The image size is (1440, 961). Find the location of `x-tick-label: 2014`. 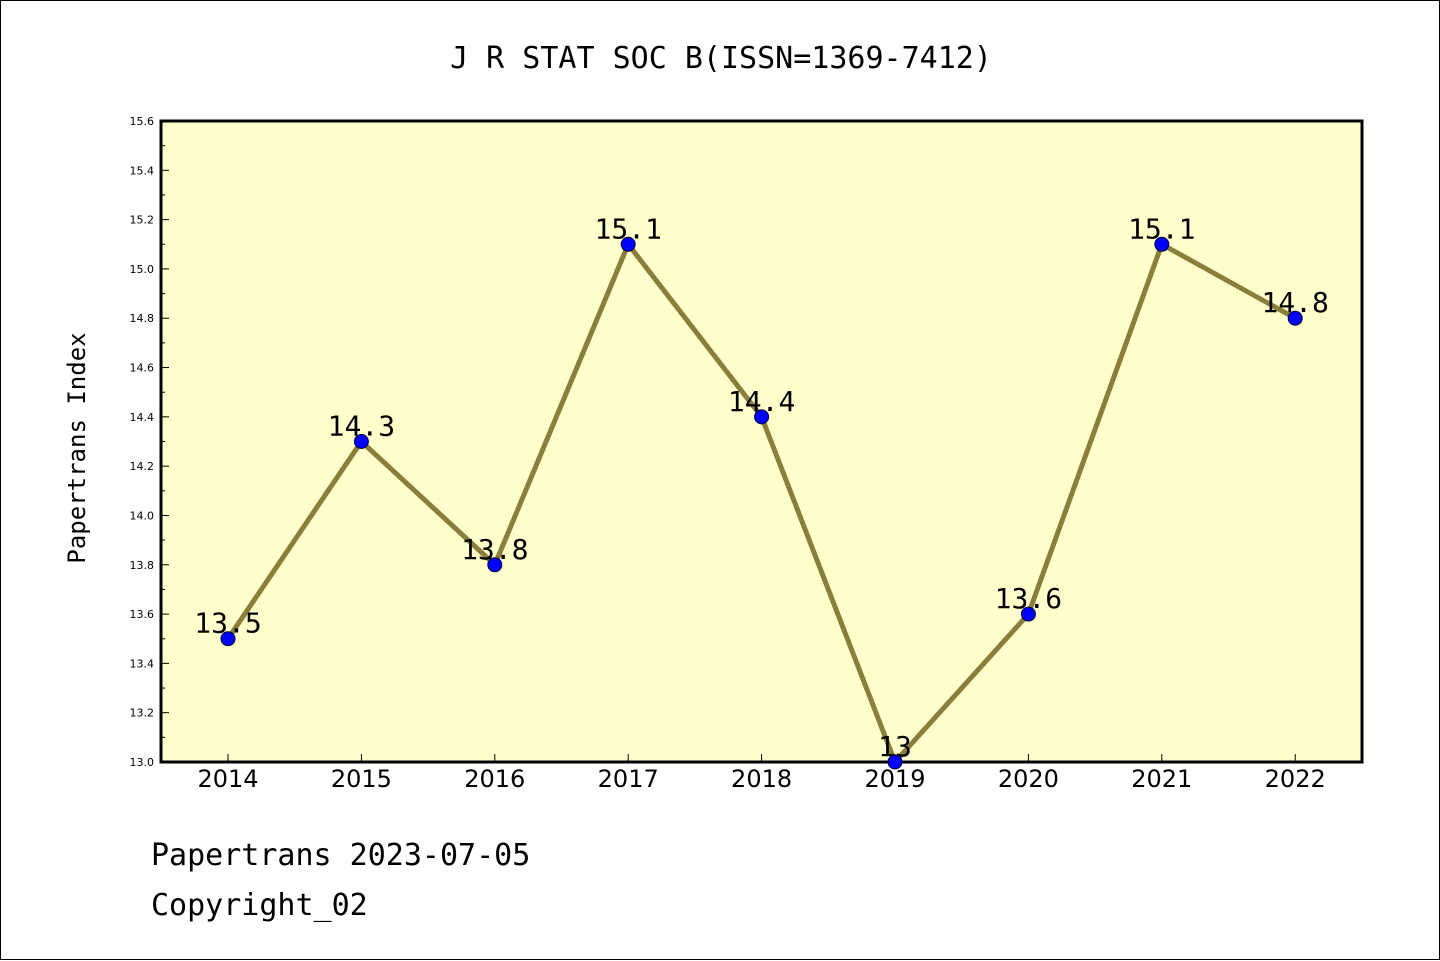

x-tick-label: 2014 is located at coordinates (227, 779).